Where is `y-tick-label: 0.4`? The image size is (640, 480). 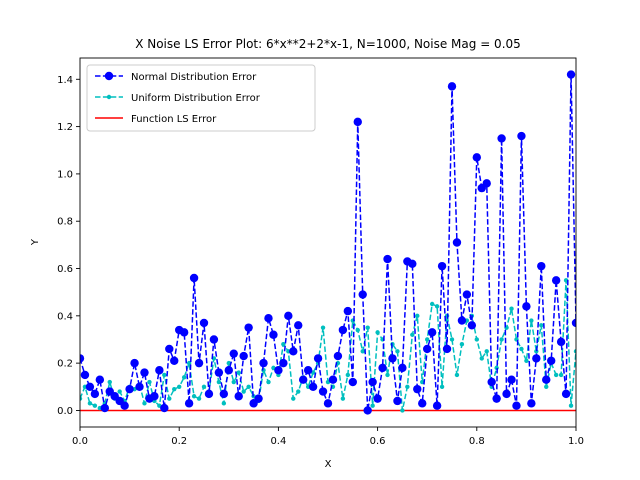
y-tick-label: 0.4 is located at coordinates (65, 316).